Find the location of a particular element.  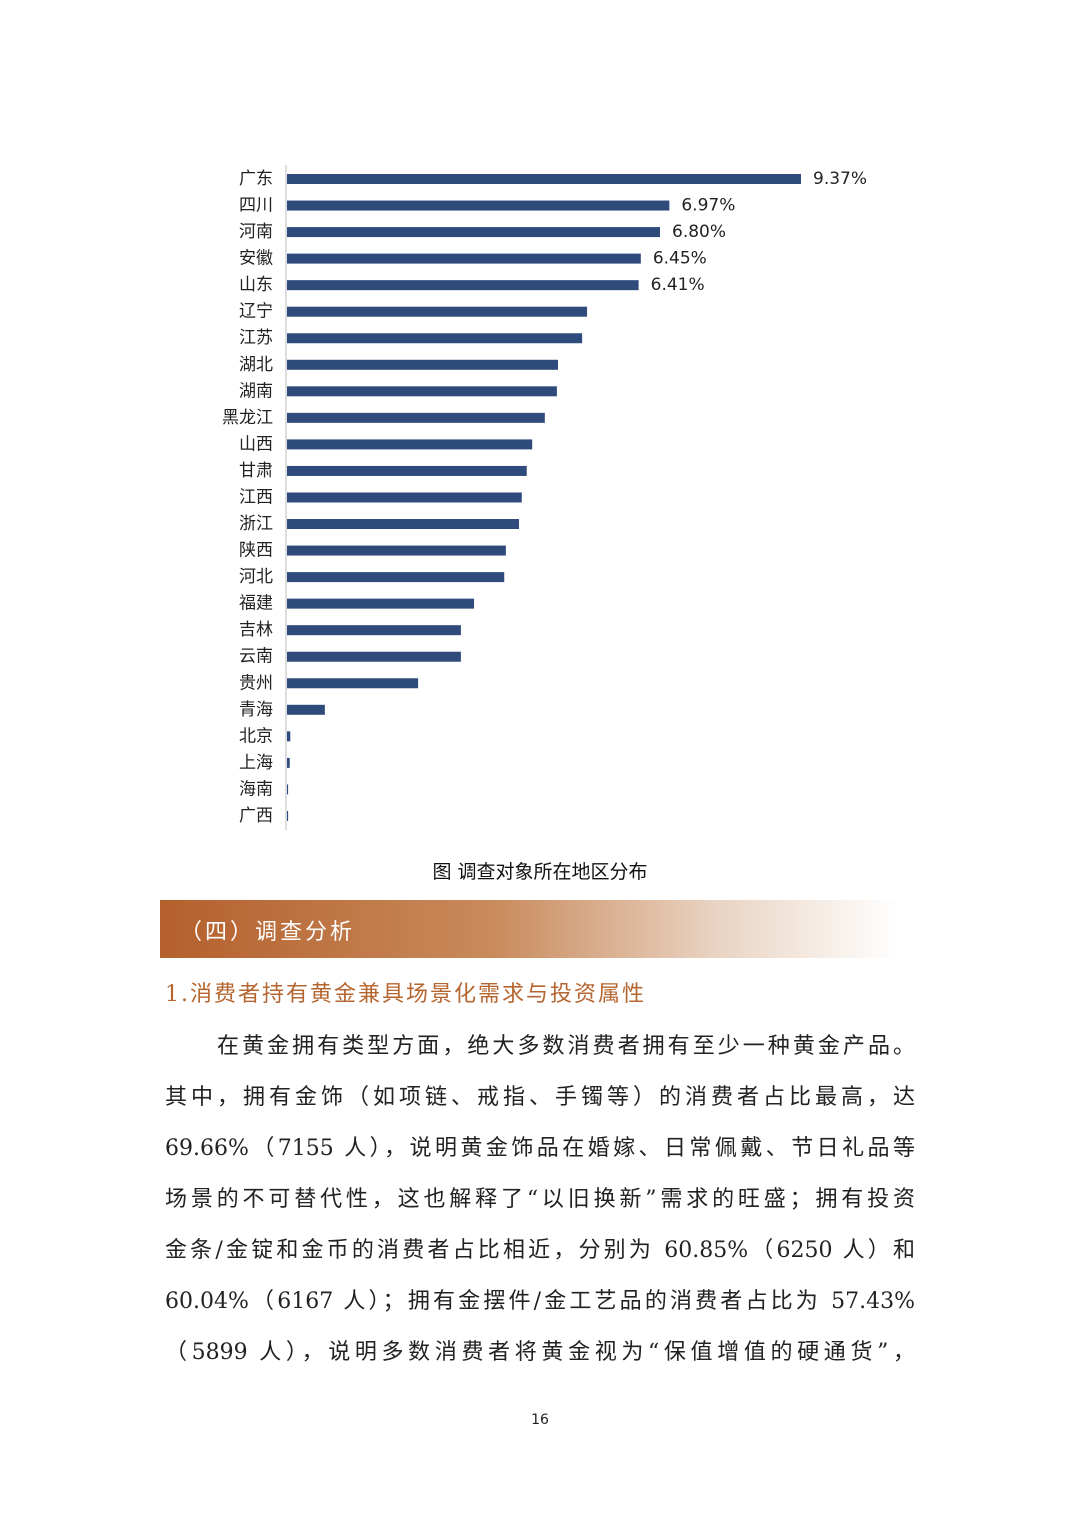

category-label: 辽宁 is located at coordinates (256, 312).